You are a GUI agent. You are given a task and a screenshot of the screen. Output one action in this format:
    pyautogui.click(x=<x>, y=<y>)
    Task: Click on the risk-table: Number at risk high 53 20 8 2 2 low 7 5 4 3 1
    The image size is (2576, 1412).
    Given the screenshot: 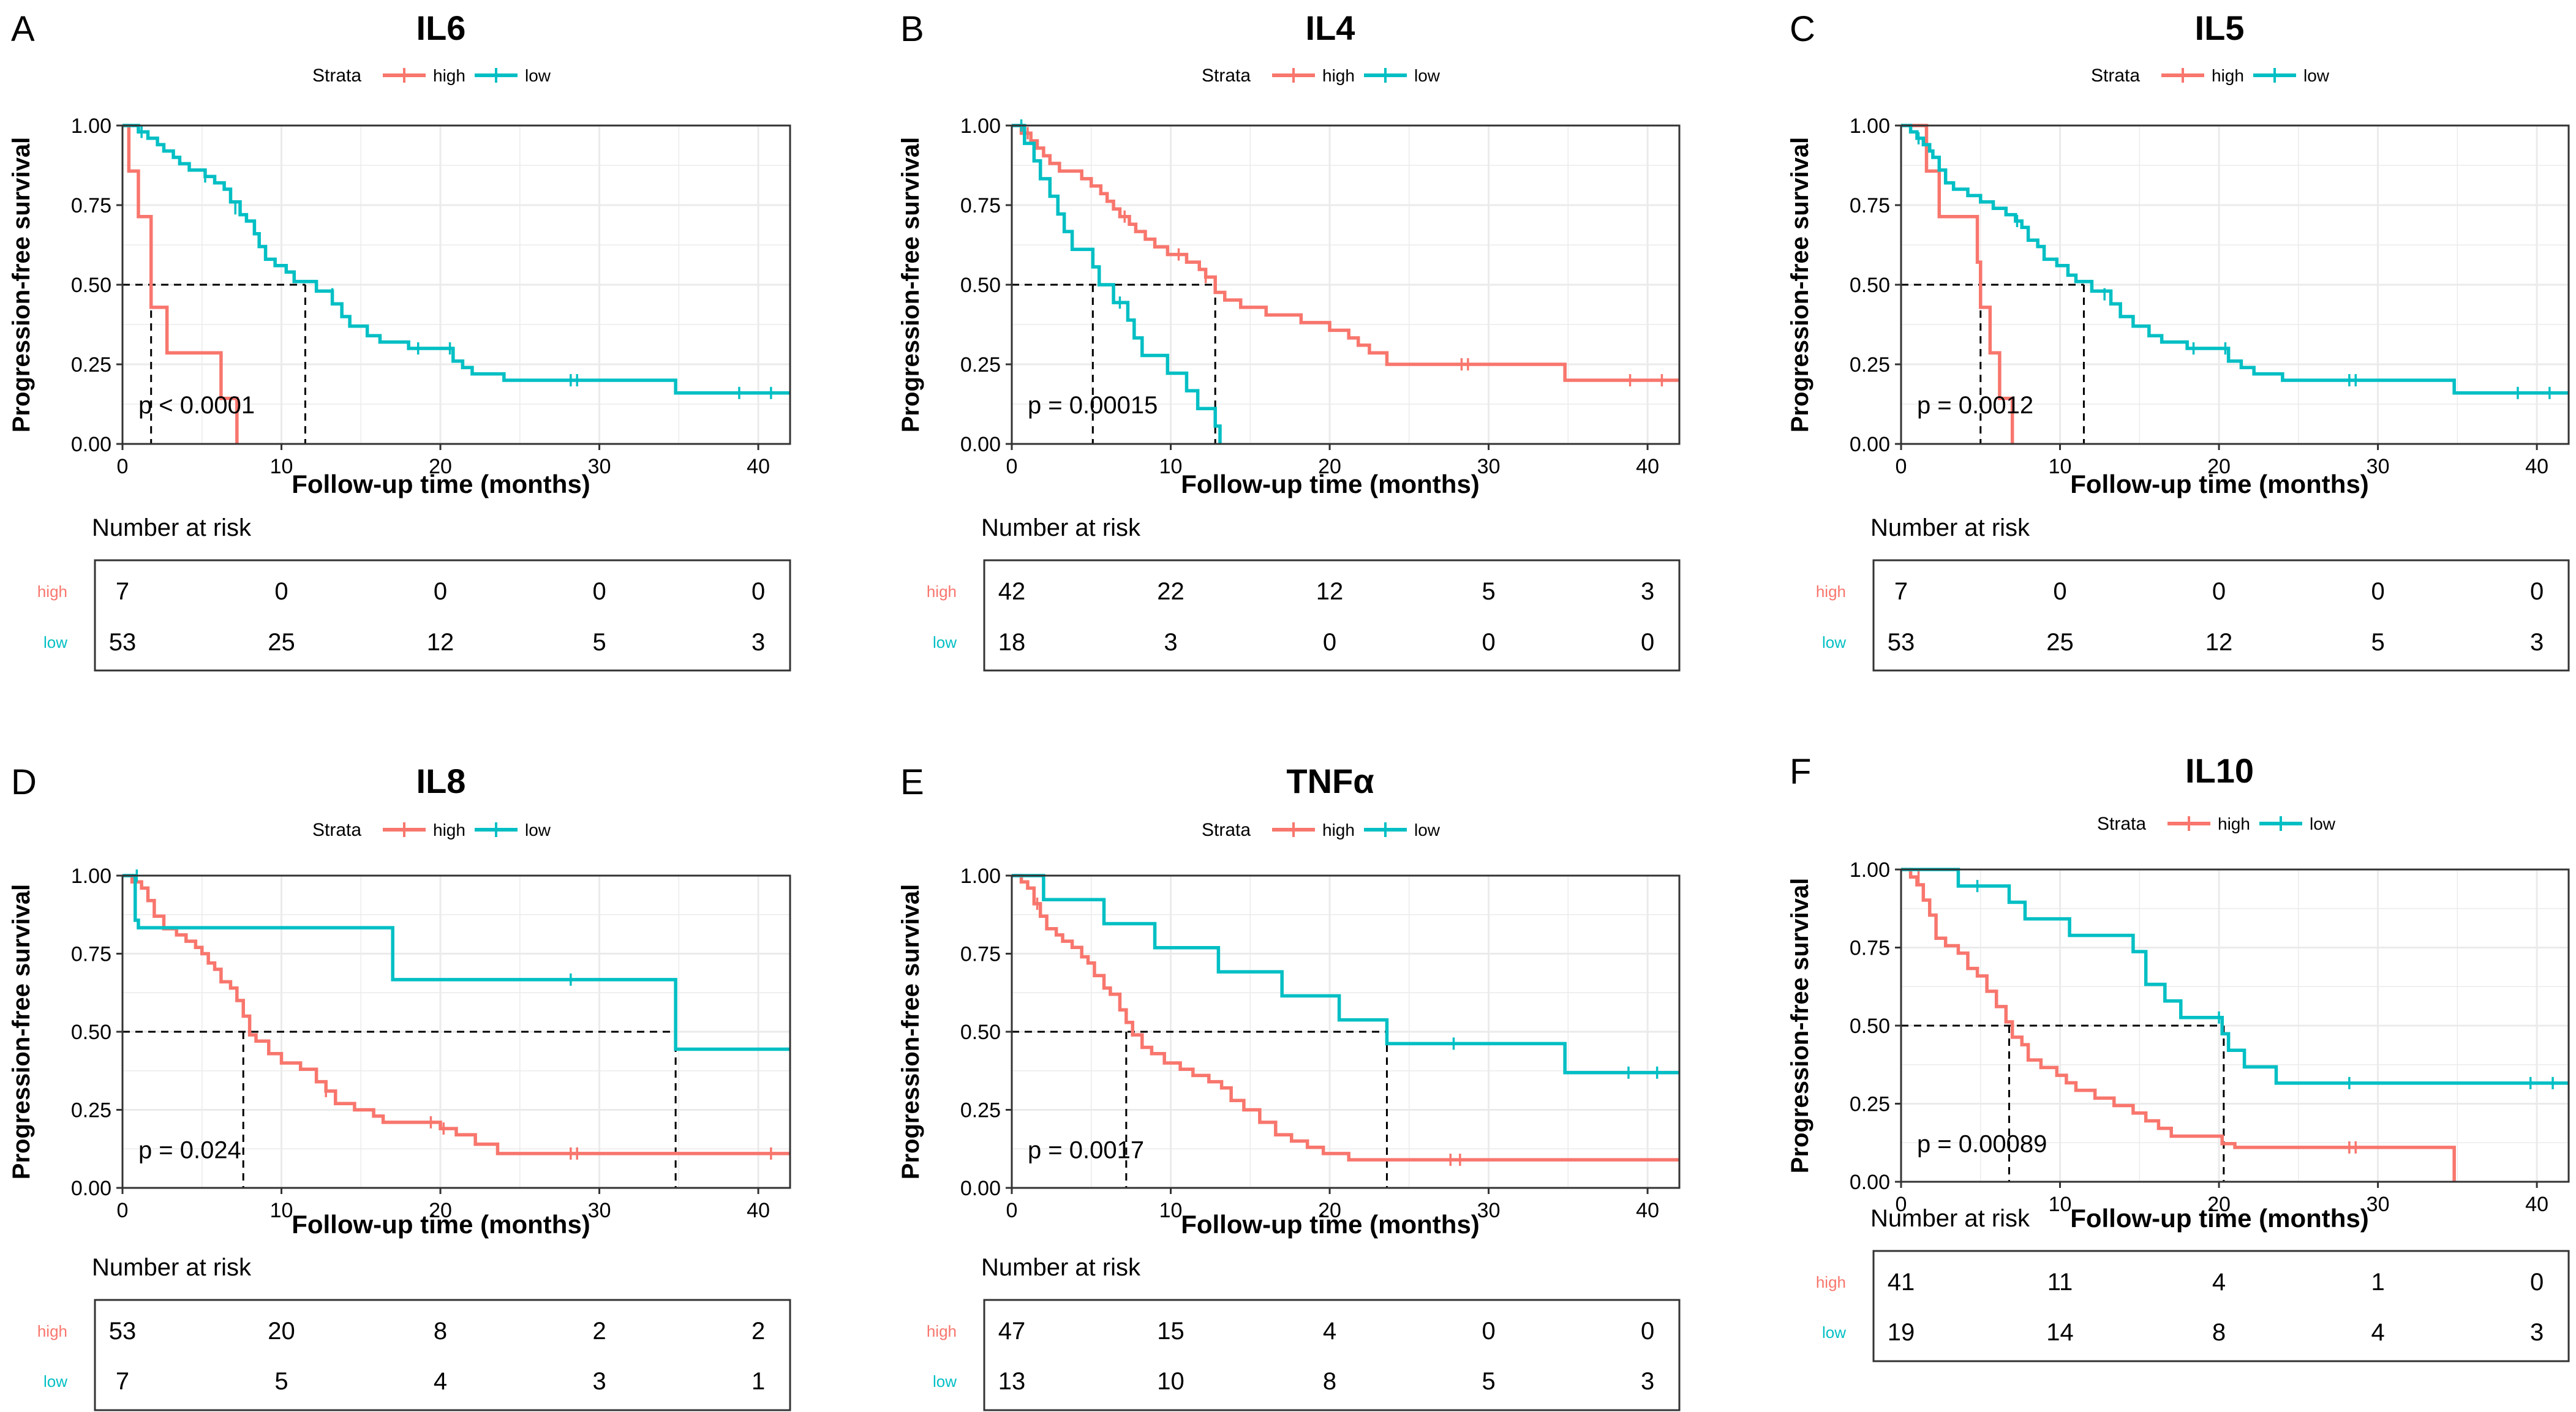 What is the action you would take?
    pyautogui.click(x=414, y=1332)
    